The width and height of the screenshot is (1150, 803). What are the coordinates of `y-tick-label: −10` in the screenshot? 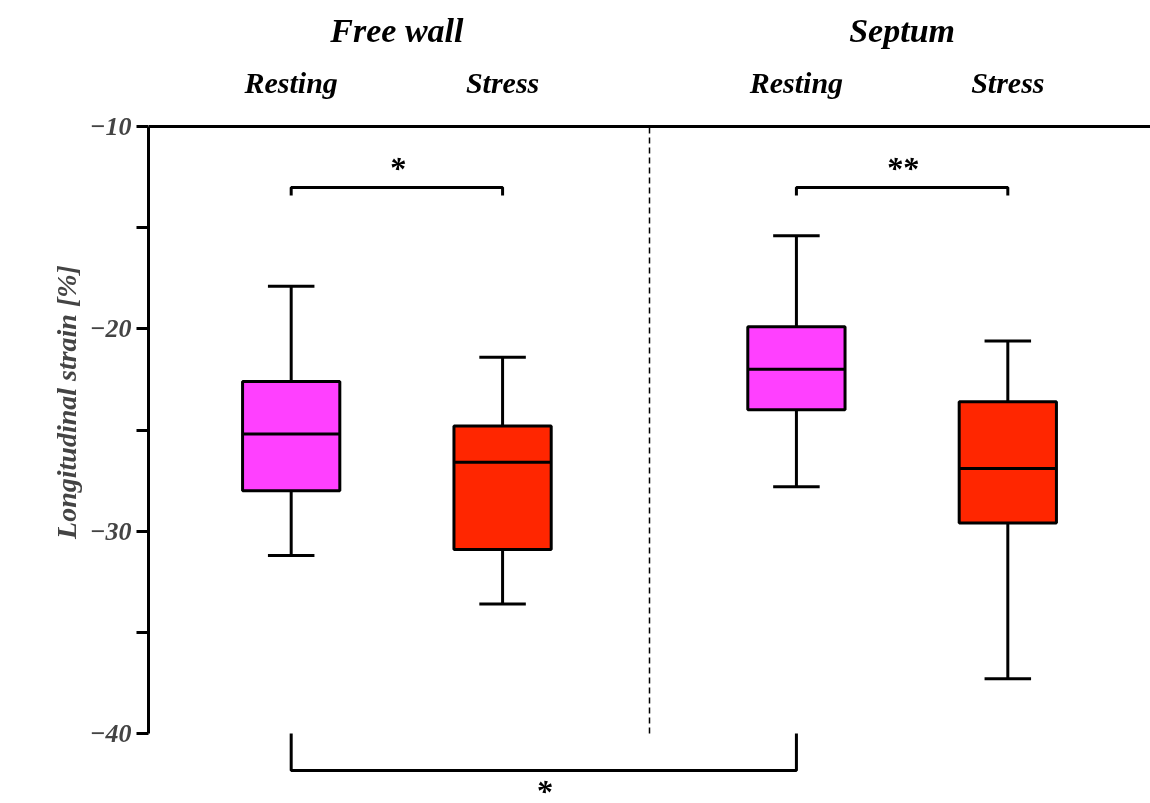 It's located at (110, 126).